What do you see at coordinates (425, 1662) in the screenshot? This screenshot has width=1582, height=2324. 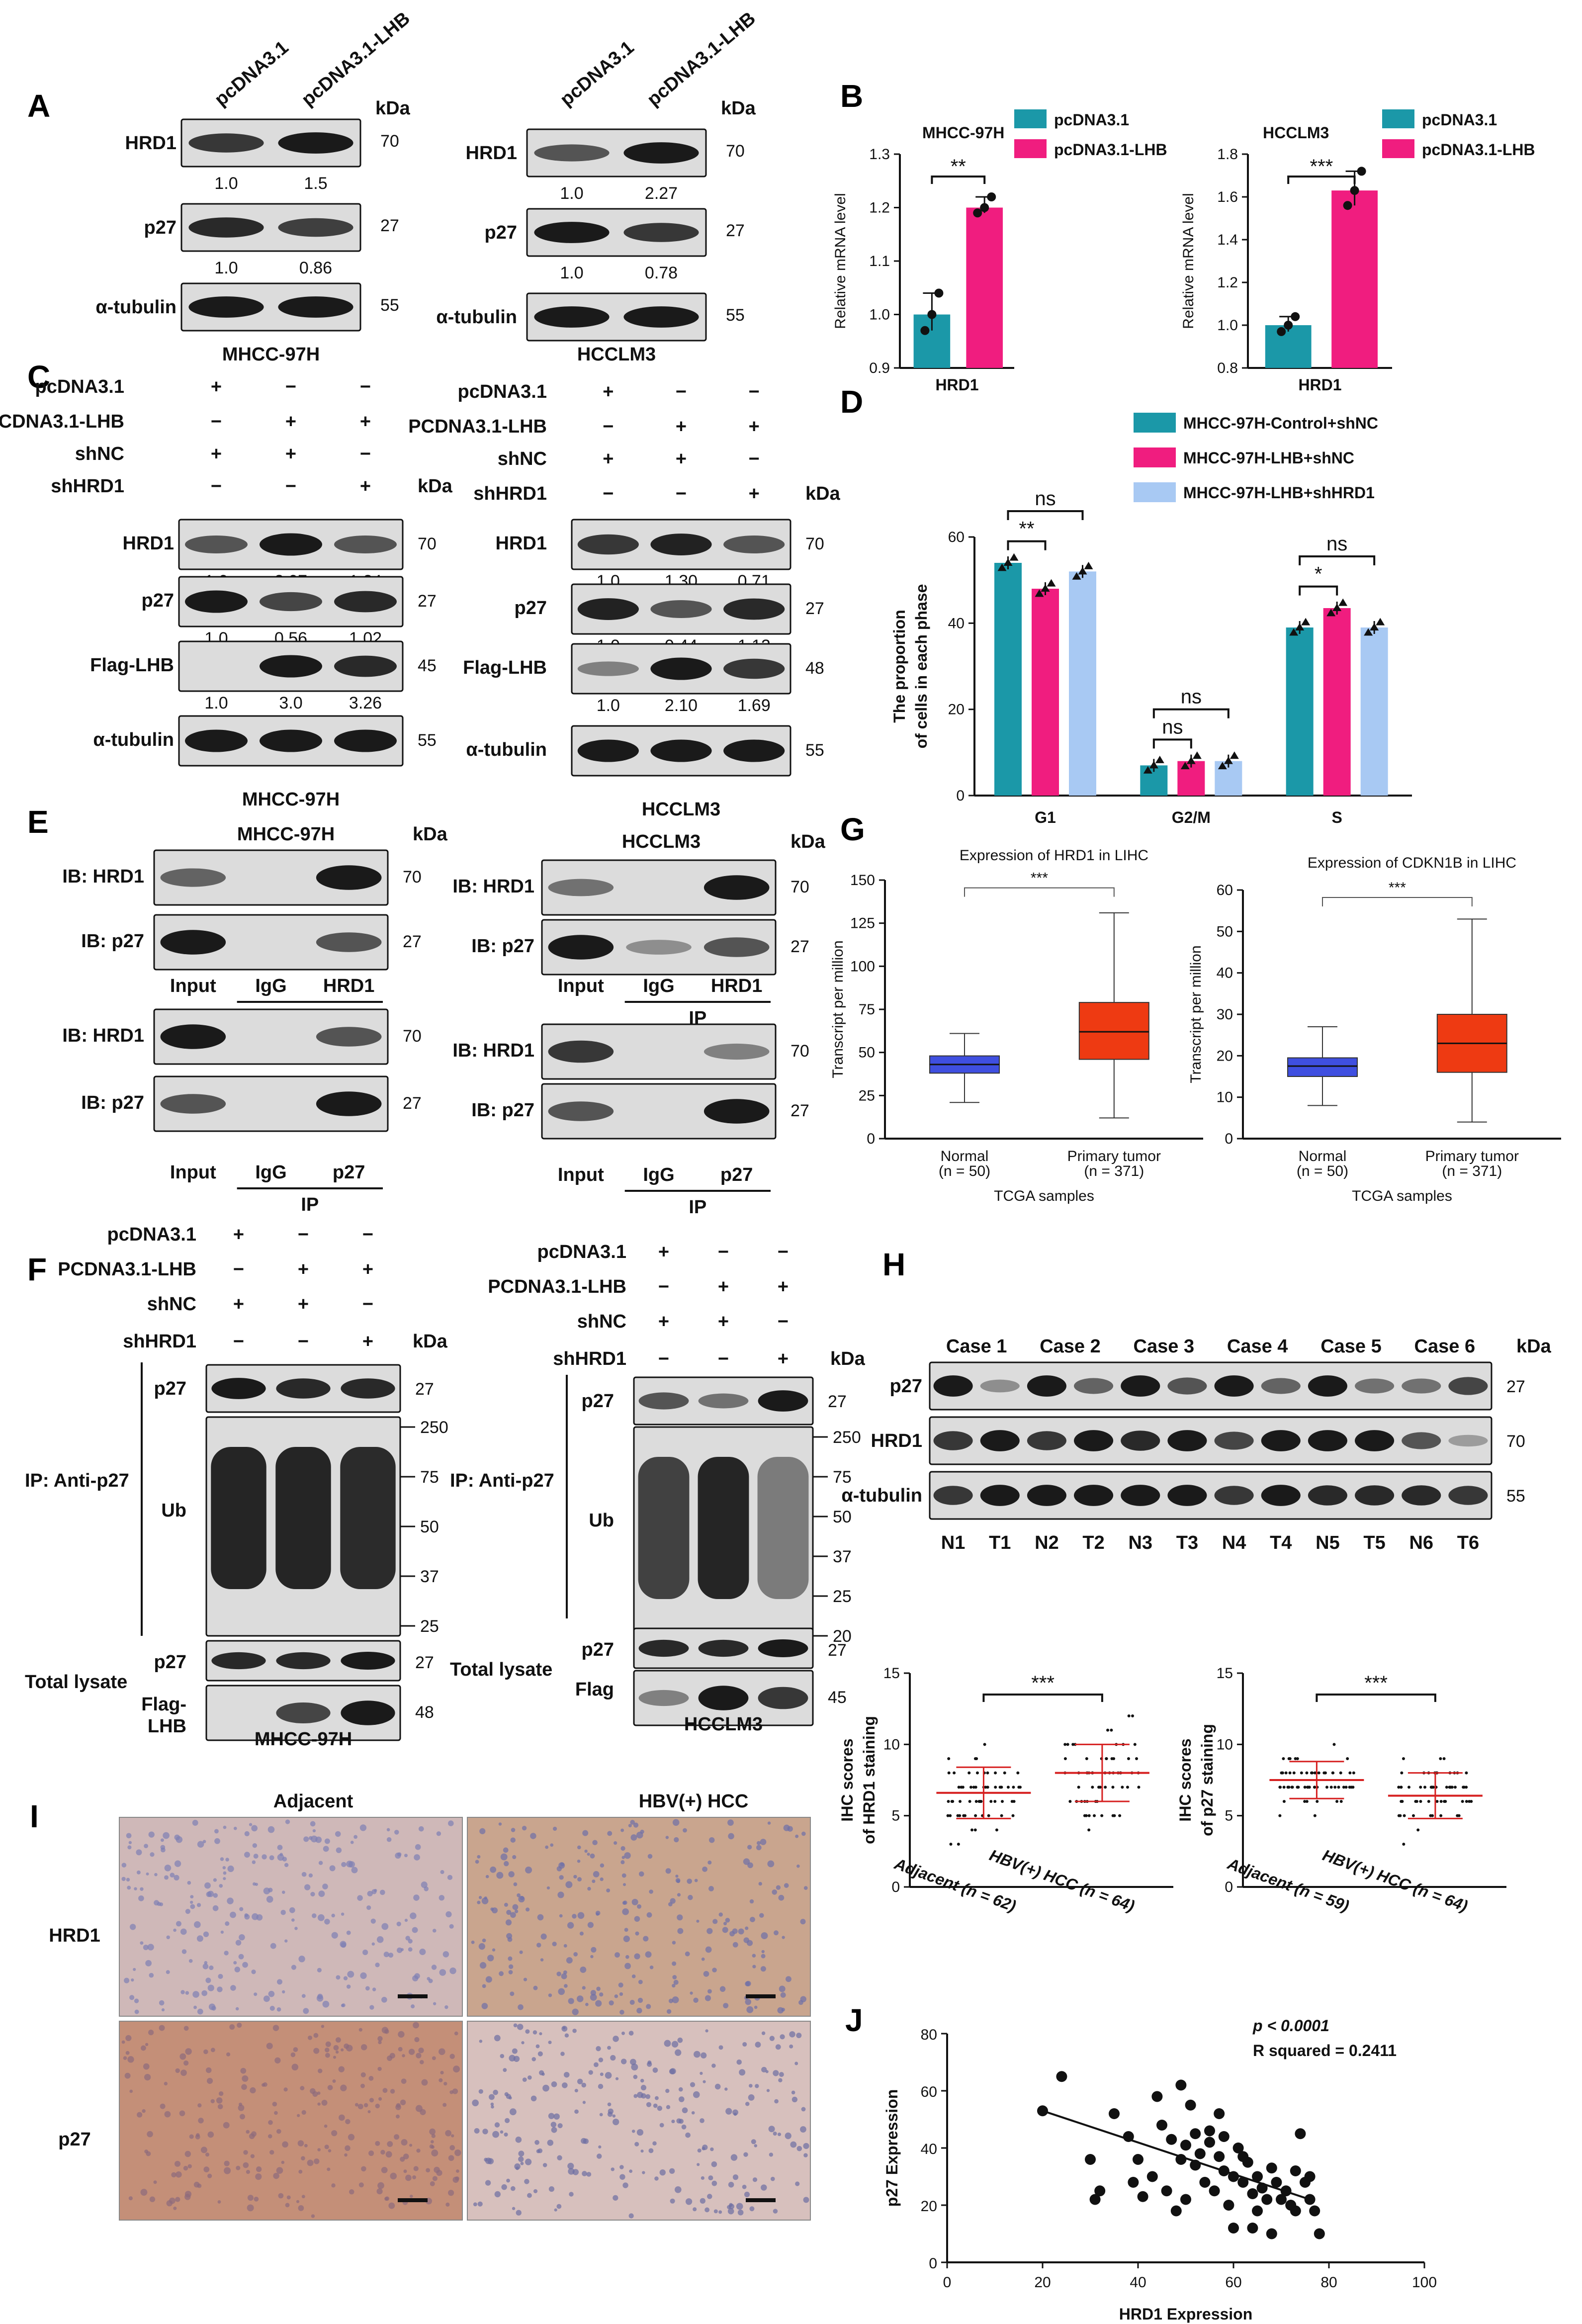 I see `kda-marker: 27` at bounding box center [425, 1662].